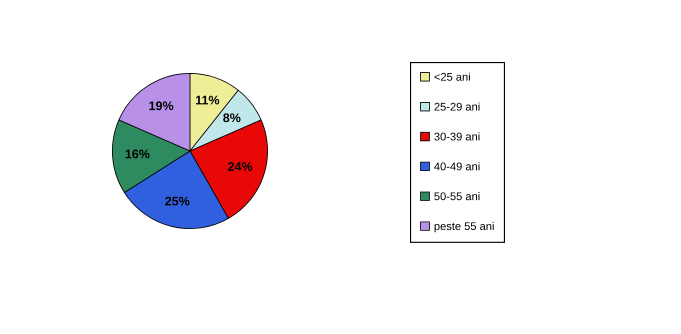 This screenshot has height=334, width=681. What do you see at coordinates (138, 154) in the screenshot?
I see `data-label: 16%` at bounding box center [138, 154].